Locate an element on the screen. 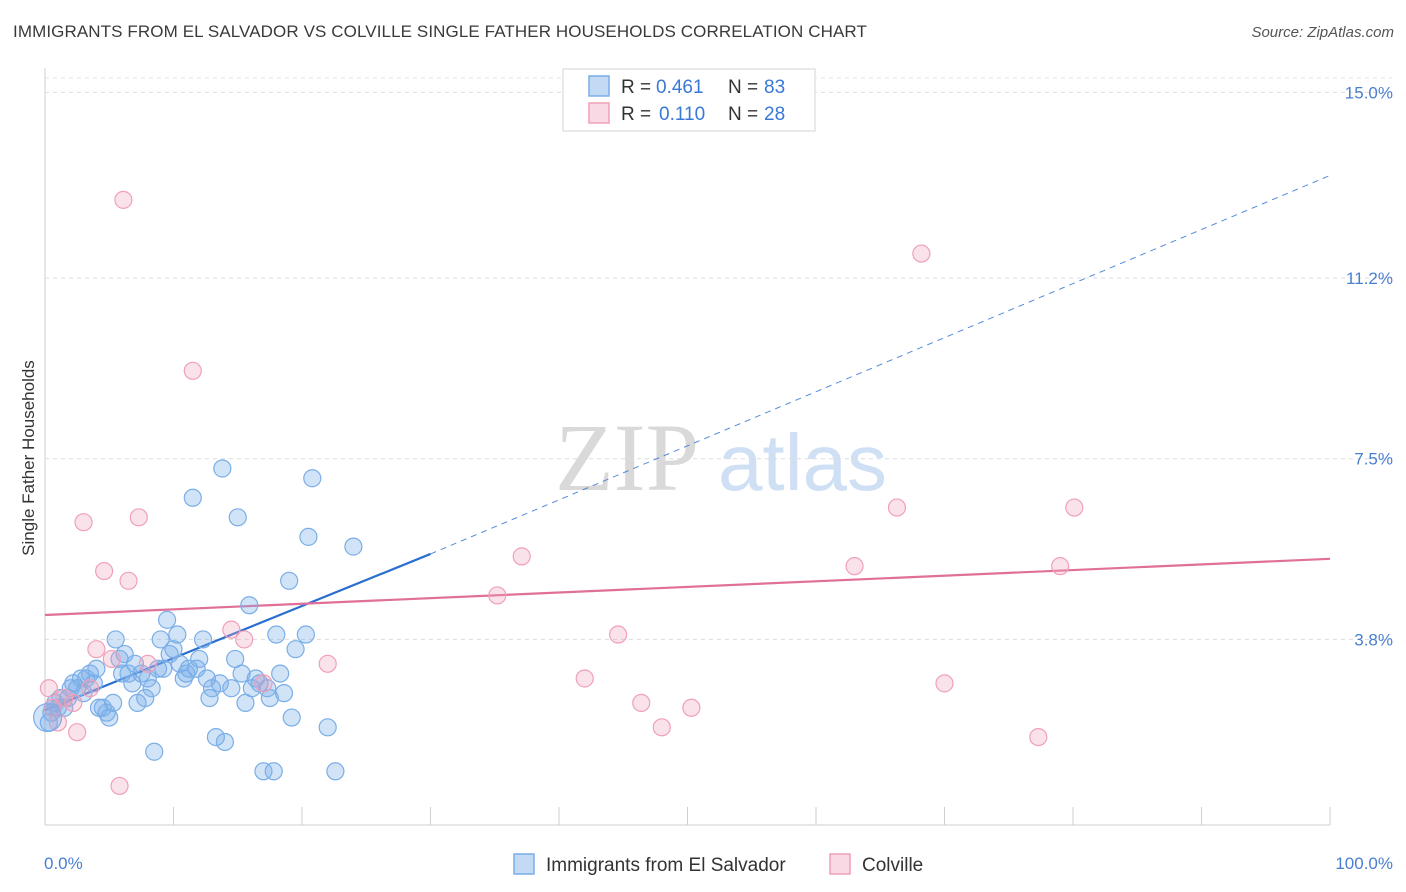 This screenshot has width=1406, height=892. y-tick-label-1: 7.5% is located at coordinates (1373, 459).